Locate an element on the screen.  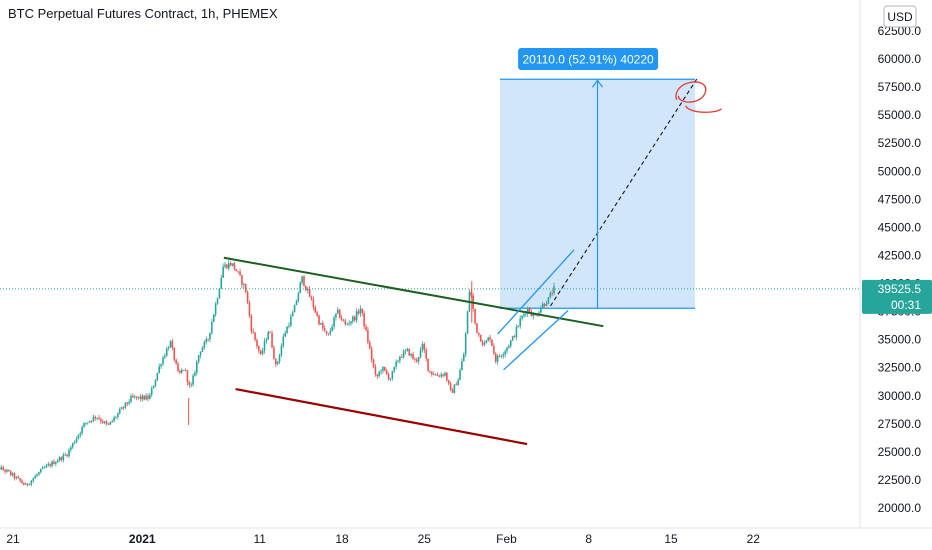
x-tick-label: 8 is located at coordinates (588, 539).